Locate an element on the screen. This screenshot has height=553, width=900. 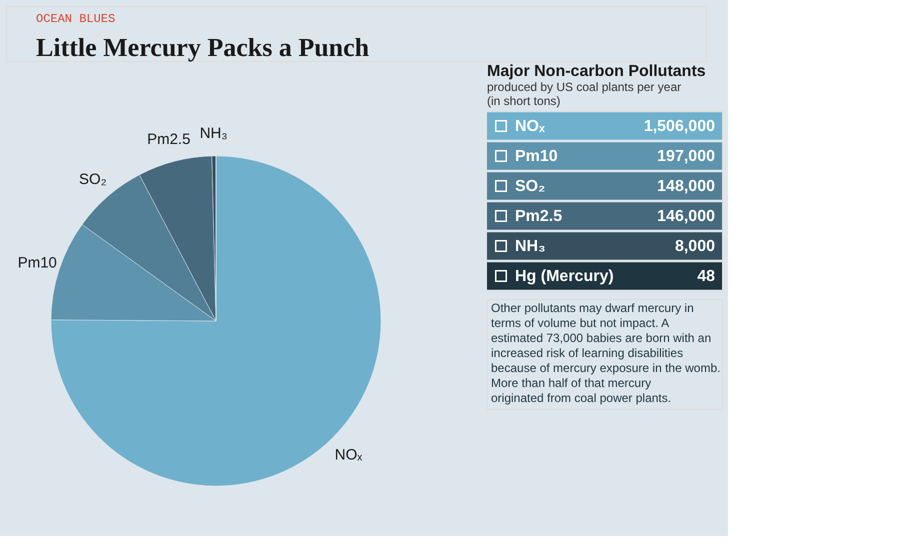
data-label: 148,000 is located at coordinates (686, 186).